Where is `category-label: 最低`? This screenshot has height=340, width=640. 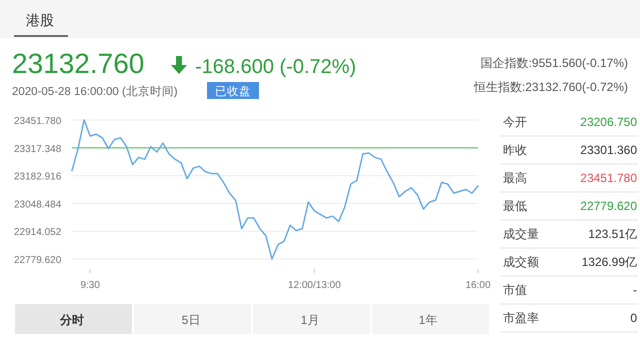
category-label: 最低 is located at coordinates (515, 206).